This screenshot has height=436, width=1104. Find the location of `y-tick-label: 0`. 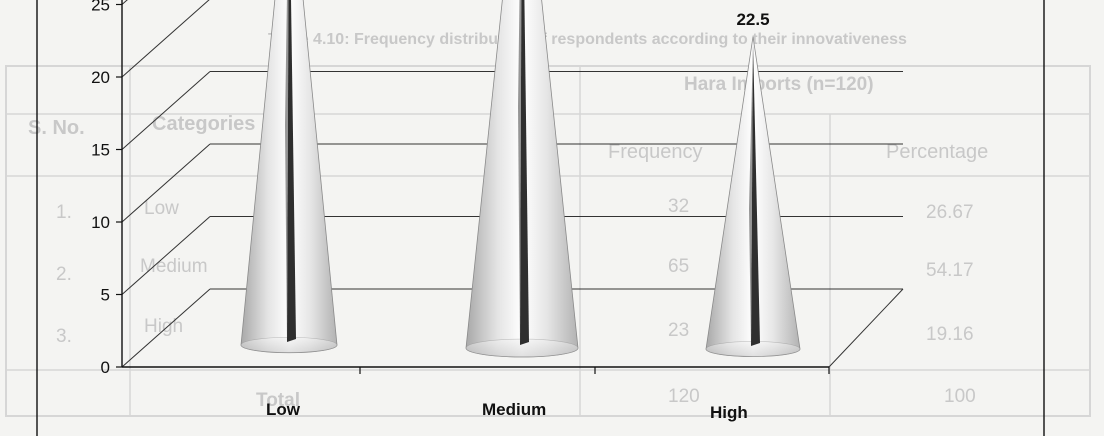

y-tick-label: 0 is located at coordinates (105, 367).